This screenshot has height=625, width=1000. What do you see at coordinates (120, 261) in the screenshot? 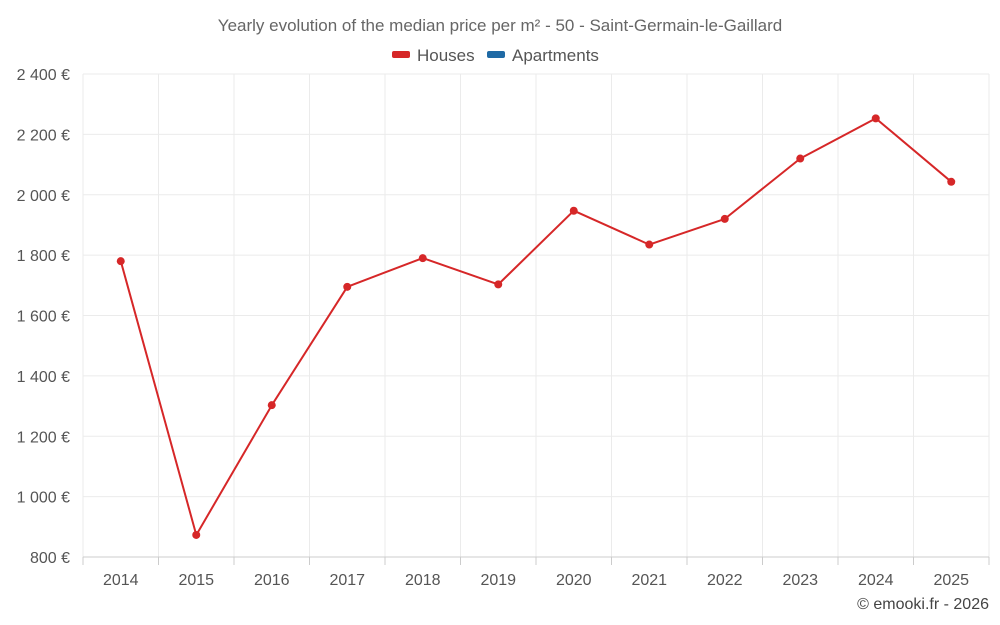
I see `data-point-houses-2014` at bounding box center [120, 261].